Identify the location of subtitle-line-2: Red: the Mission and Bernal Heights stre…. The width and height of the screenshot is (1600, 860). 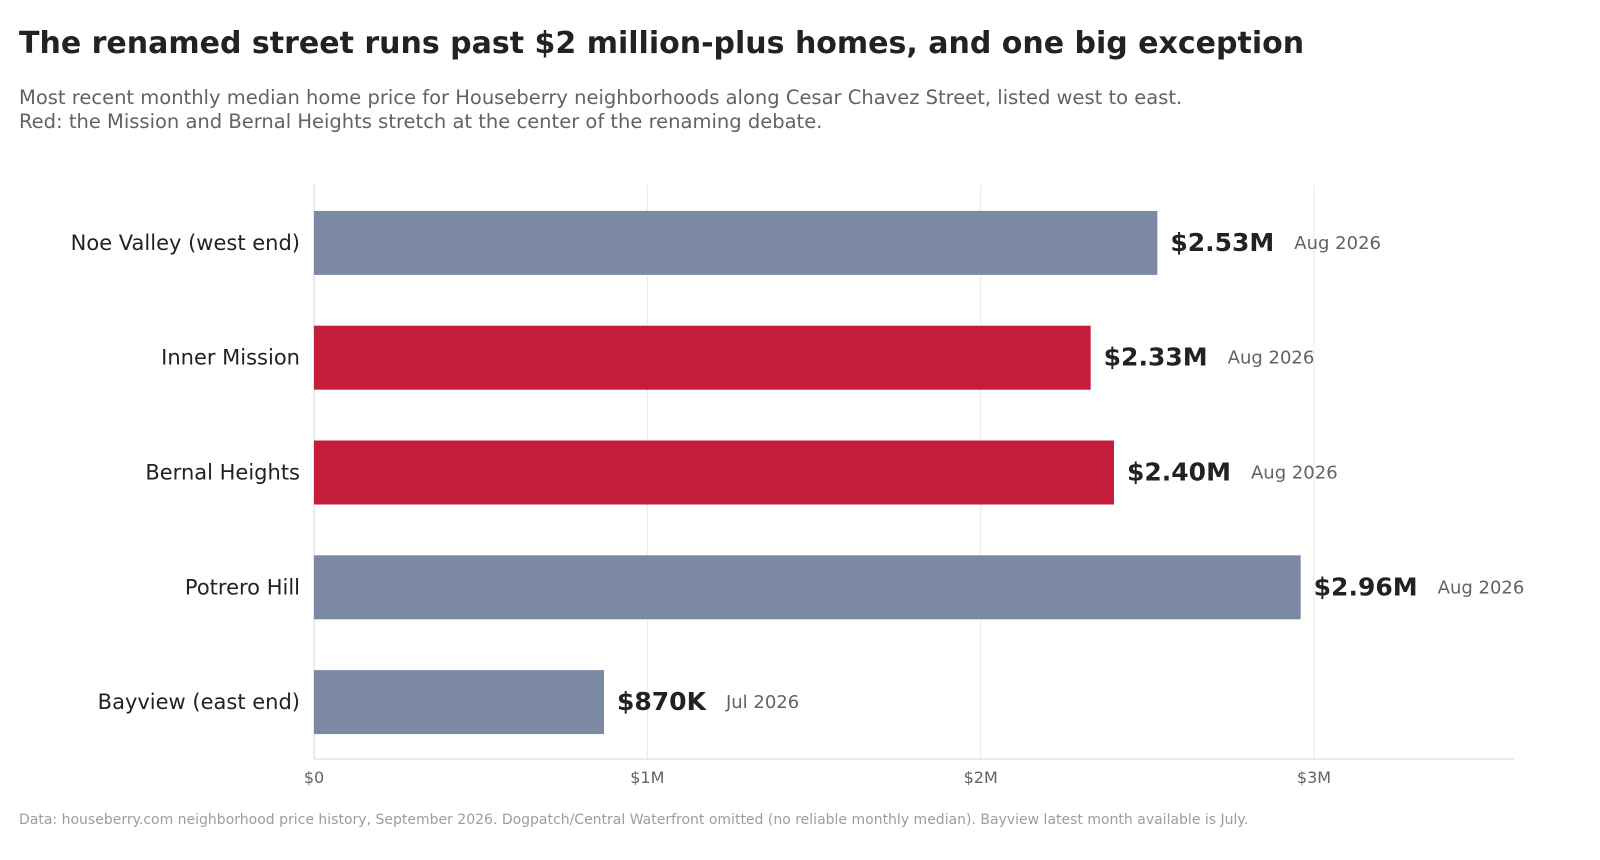
(421, 121).